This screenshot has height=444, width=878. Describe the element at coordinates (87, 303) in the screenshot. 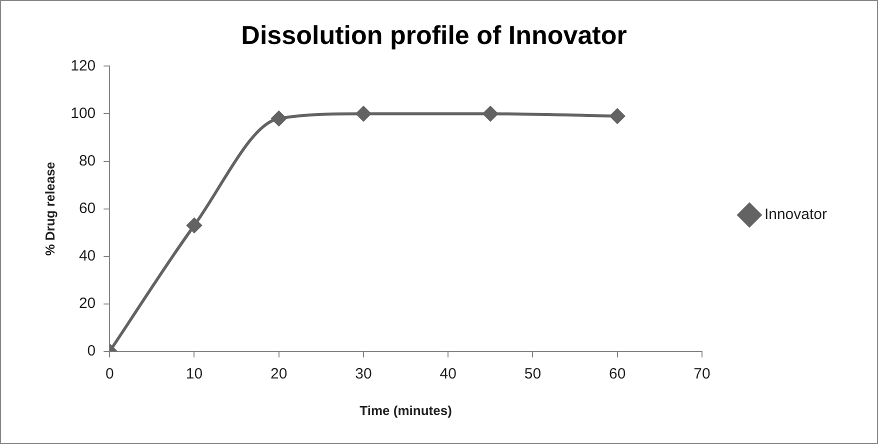

I see `y-tick-label: 20` at that location.